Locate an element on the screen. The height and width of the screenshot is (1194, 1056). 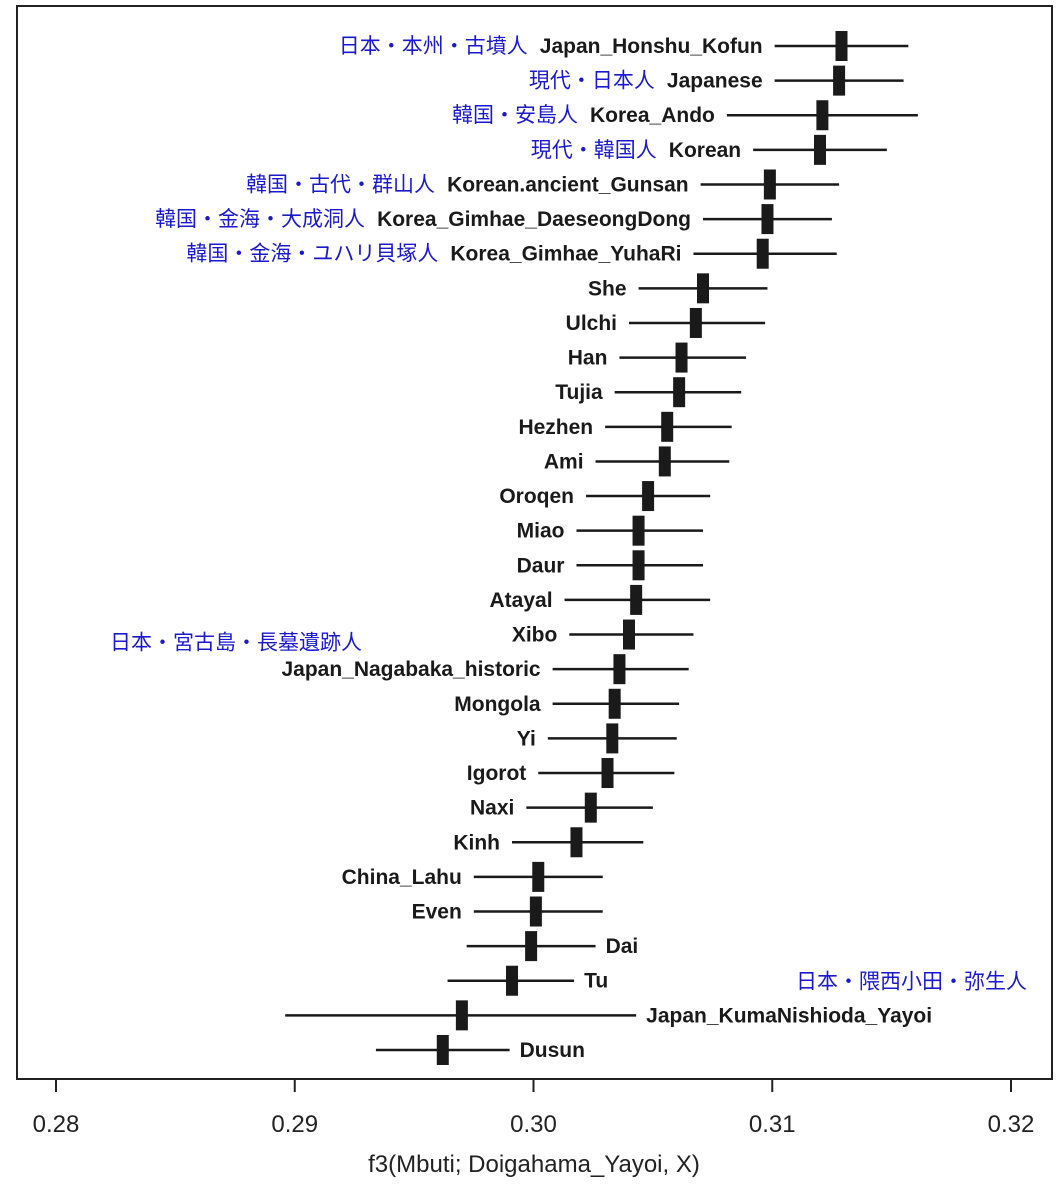
data-row: Japan_KumaNishioda_Yayoi 日本・隈西小田・弥生人 is located at coordinates (656, 1000).